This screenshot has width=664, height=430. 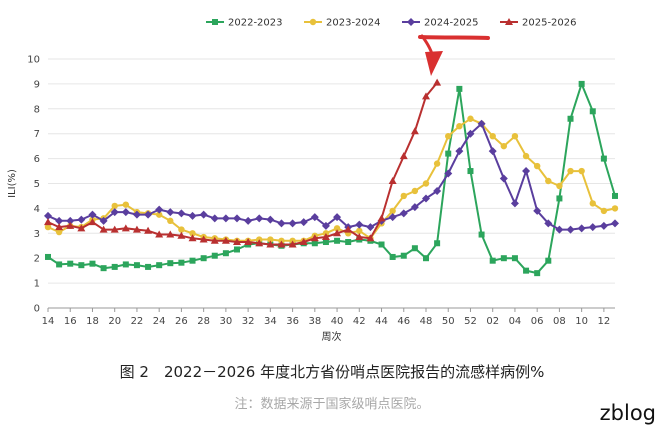 I want to click on legend-label: 2022-2023, so click(x=255, y=23).